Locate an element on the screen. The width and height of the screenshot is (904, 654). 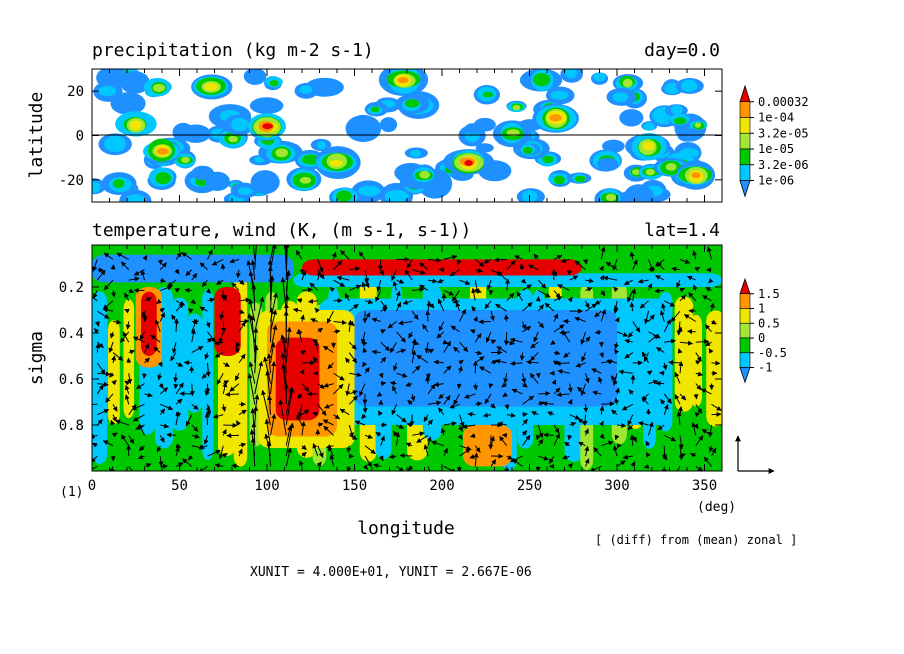
colorbar-label: 1.5 is located at coordinates (769, 294).